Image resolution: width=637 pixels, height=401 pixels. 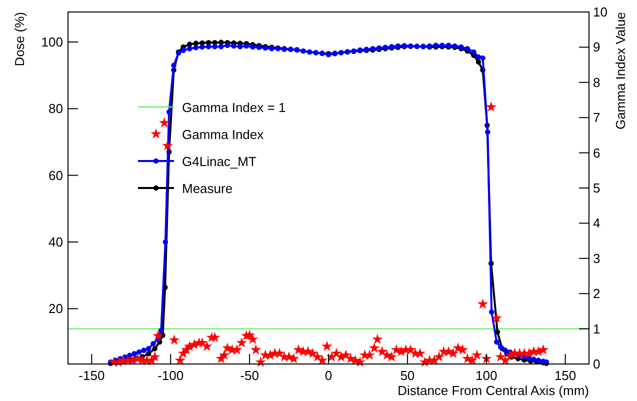 I want to click on y2-axis-title: Gamma Index Value, so click(x=620, y=71).